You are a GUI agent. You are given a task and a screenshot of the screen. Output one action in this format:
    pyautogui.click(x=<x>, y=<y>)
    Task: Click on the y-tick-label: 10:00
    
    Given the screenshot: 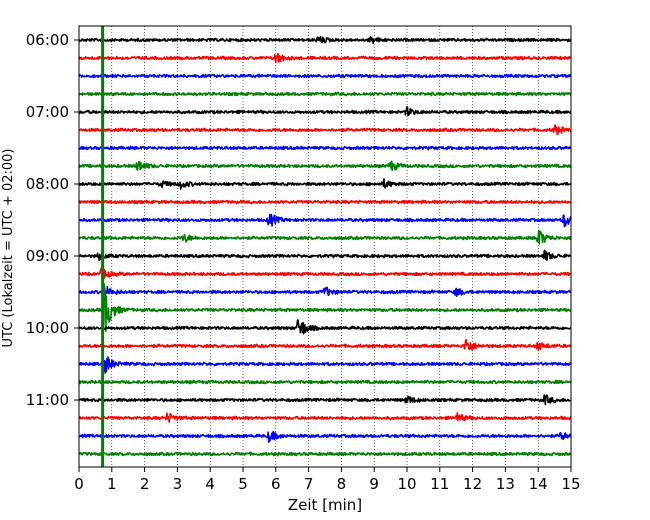 What is the action you would take?
    pyautogui.click(x=47, y=328)
    